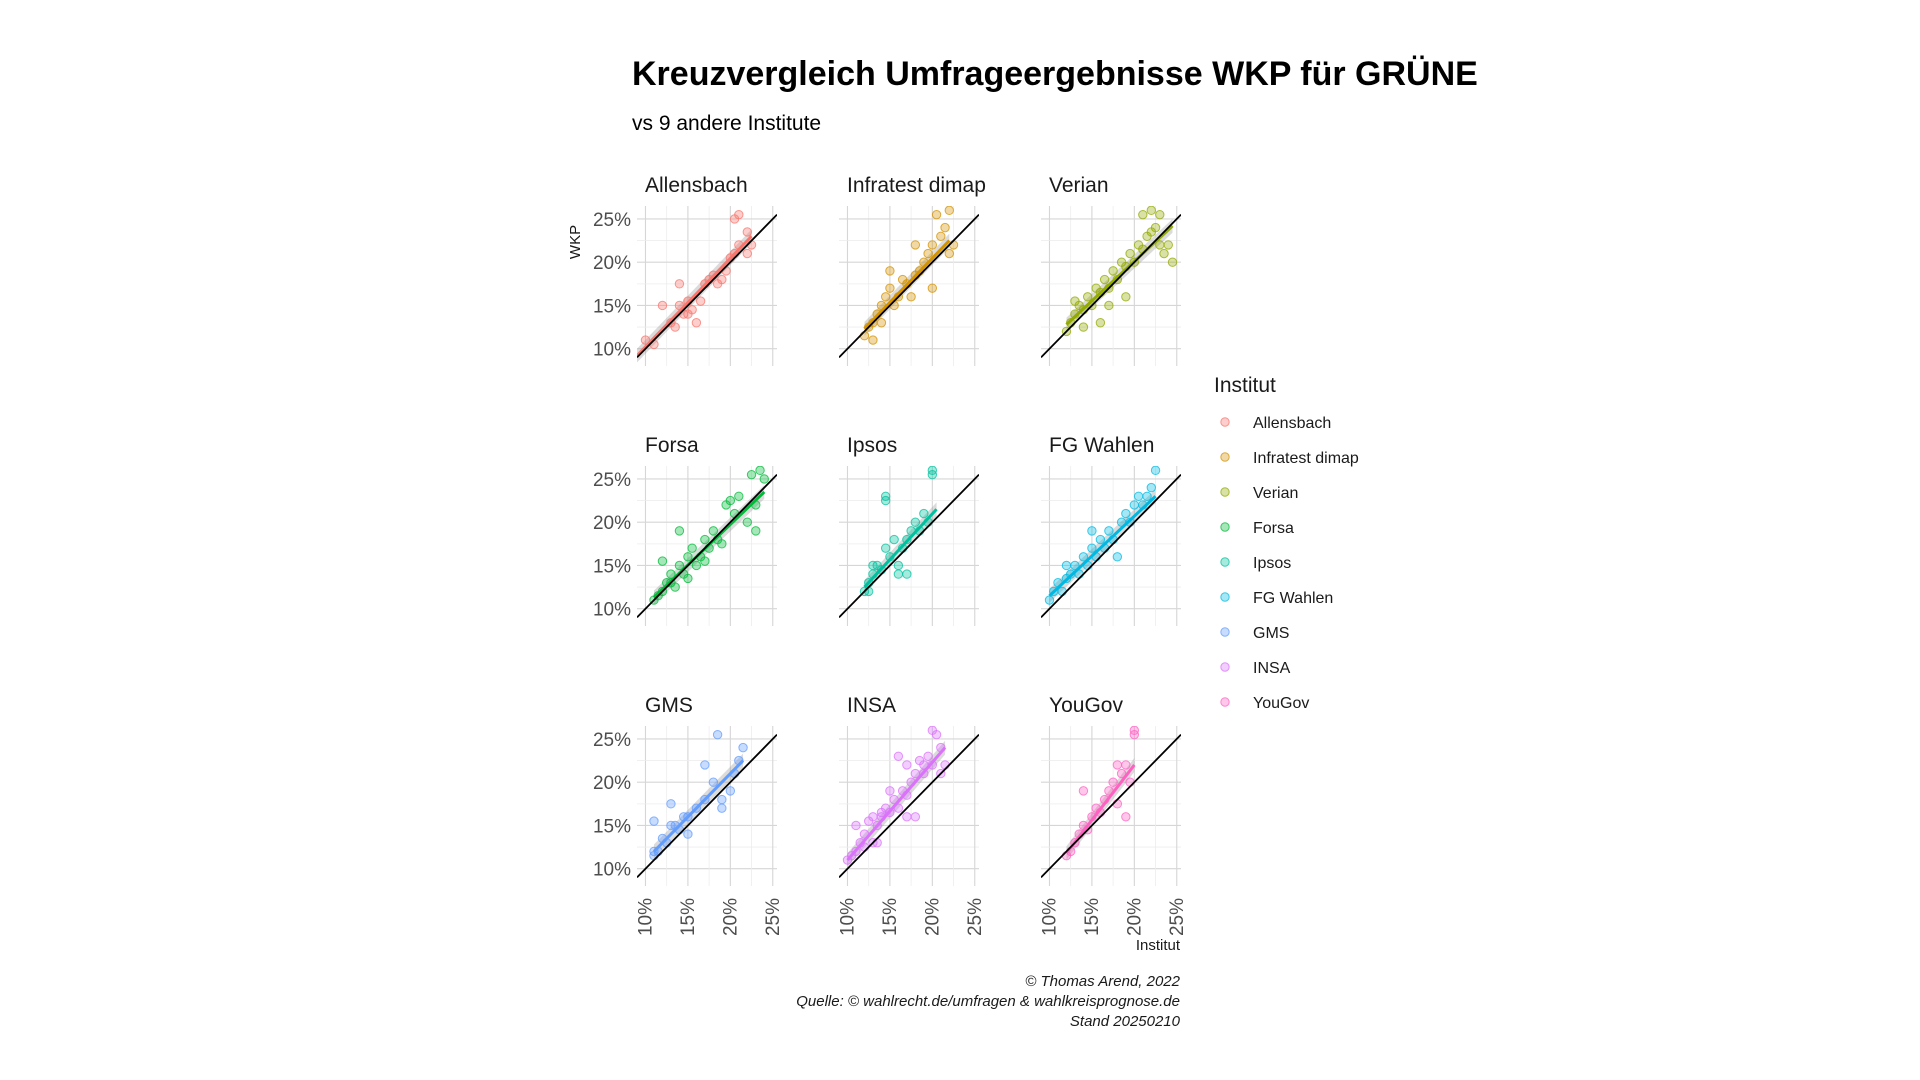 This screenshot has height=1080, width=1920. What do you see at coordinates (1102, 981) in the screenshot?
I see `caption-line-copyright: © Thomas Arend, 2022` at bounding box center [1102, 981].